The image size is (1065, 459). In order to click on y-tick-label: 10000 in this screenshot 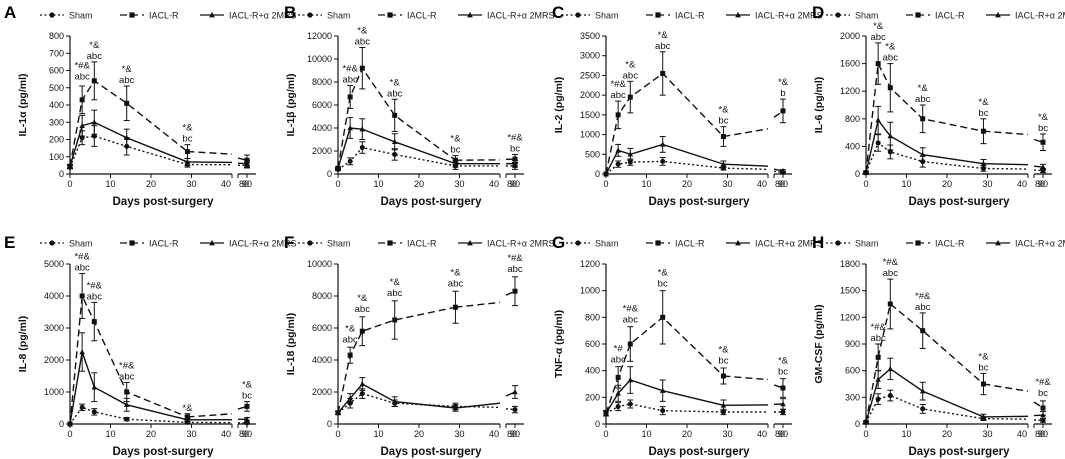, I will do `click(319, 59)`.